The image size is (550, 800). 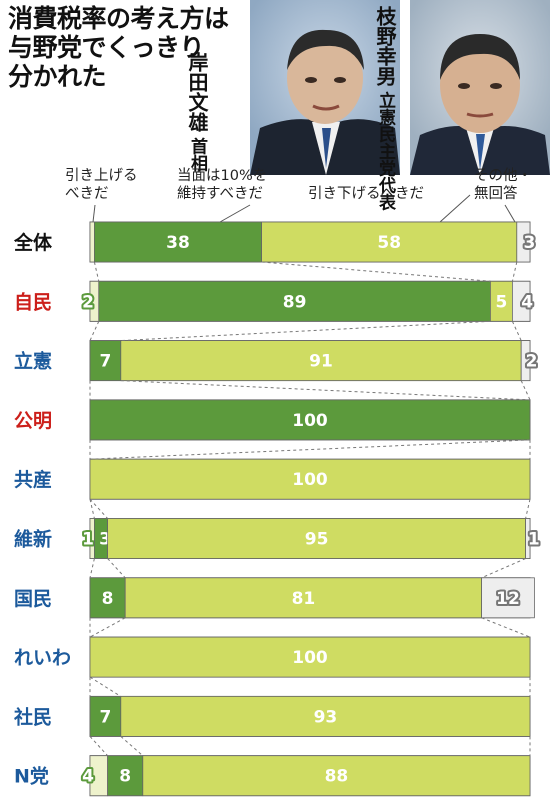 I want to click on category-label: 国民, so click(x=33, y=599).